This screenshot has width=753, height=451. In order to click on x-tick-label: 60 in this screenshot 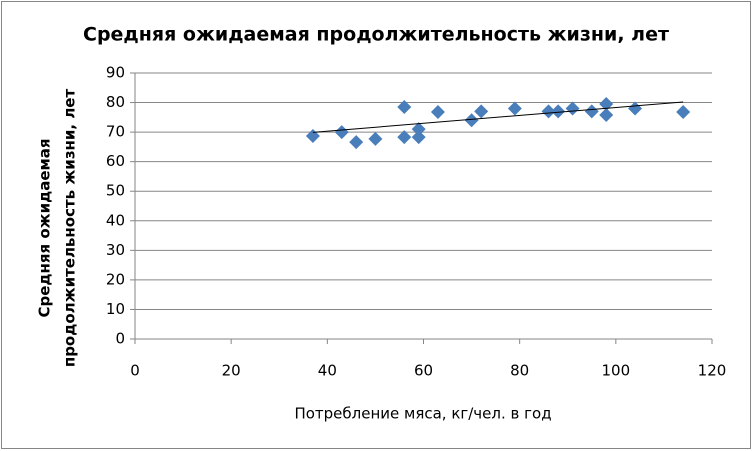, I will do `click(423, 371)`.